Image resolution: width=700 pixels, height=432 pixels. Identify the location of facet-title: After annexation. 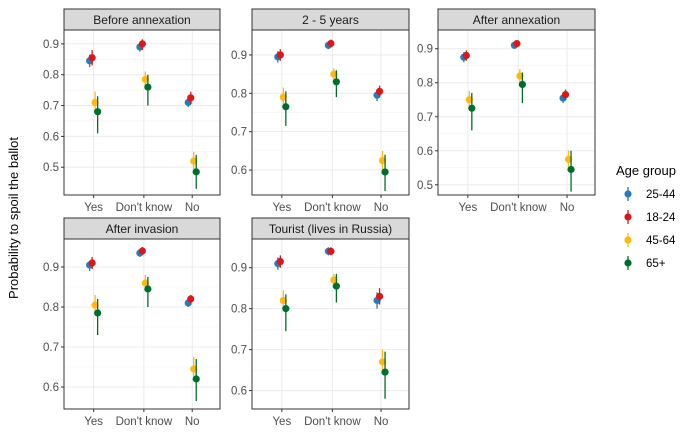
(516, 20).